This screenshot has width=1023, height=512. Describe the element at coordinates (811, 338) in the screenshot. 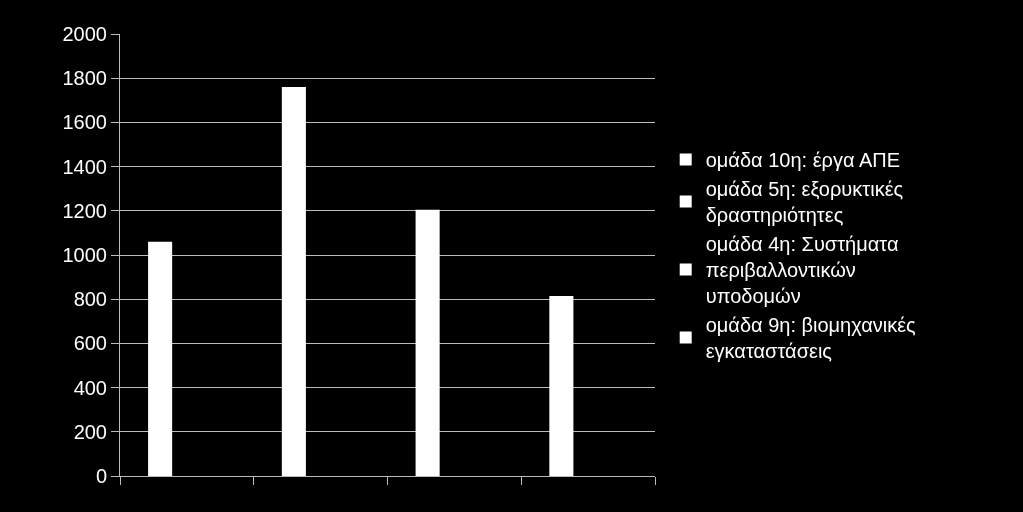

I see `legend-label: ομάδα 9η: βιομηχανικές εγκαταστάσεις` at that location.